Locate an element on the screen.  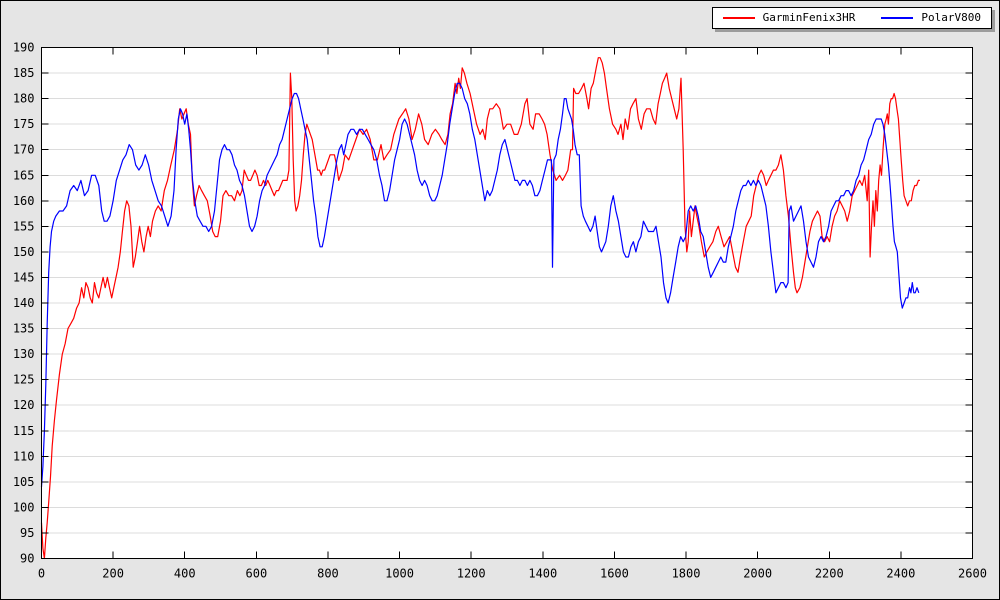
y-tick-label: 160 is located at coordinates (24, 201).